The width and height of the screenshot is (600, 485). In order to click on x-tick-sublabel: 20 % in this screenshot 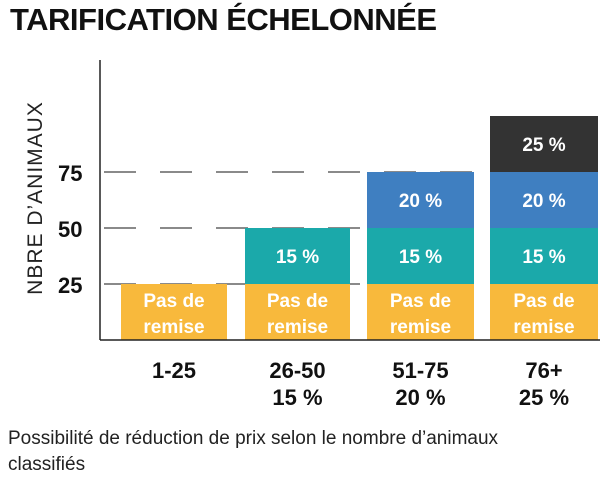, I will do `click(420, 397)`.